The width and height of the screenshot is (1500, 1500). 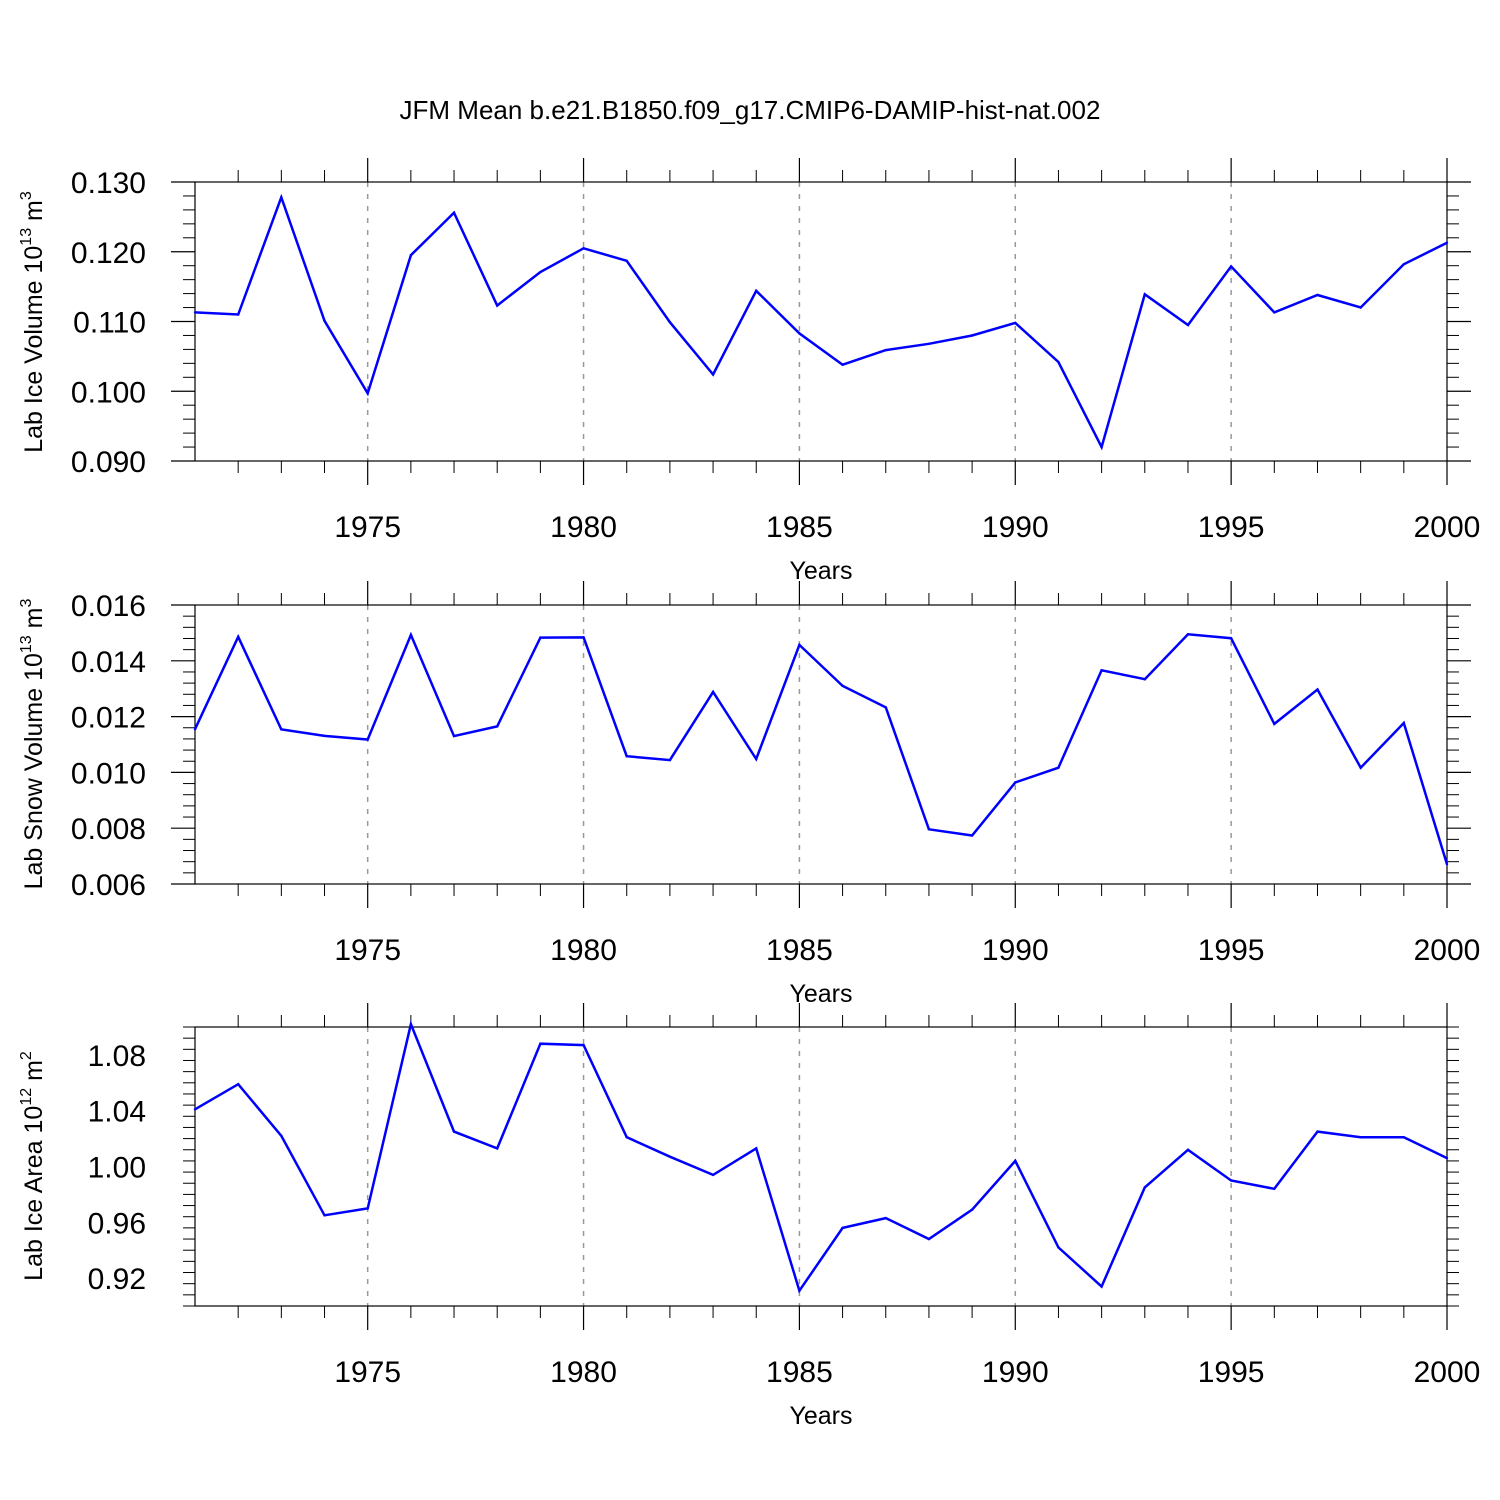 I want to click on y-tick-label: 0.96, so click(x=117, y=1223).